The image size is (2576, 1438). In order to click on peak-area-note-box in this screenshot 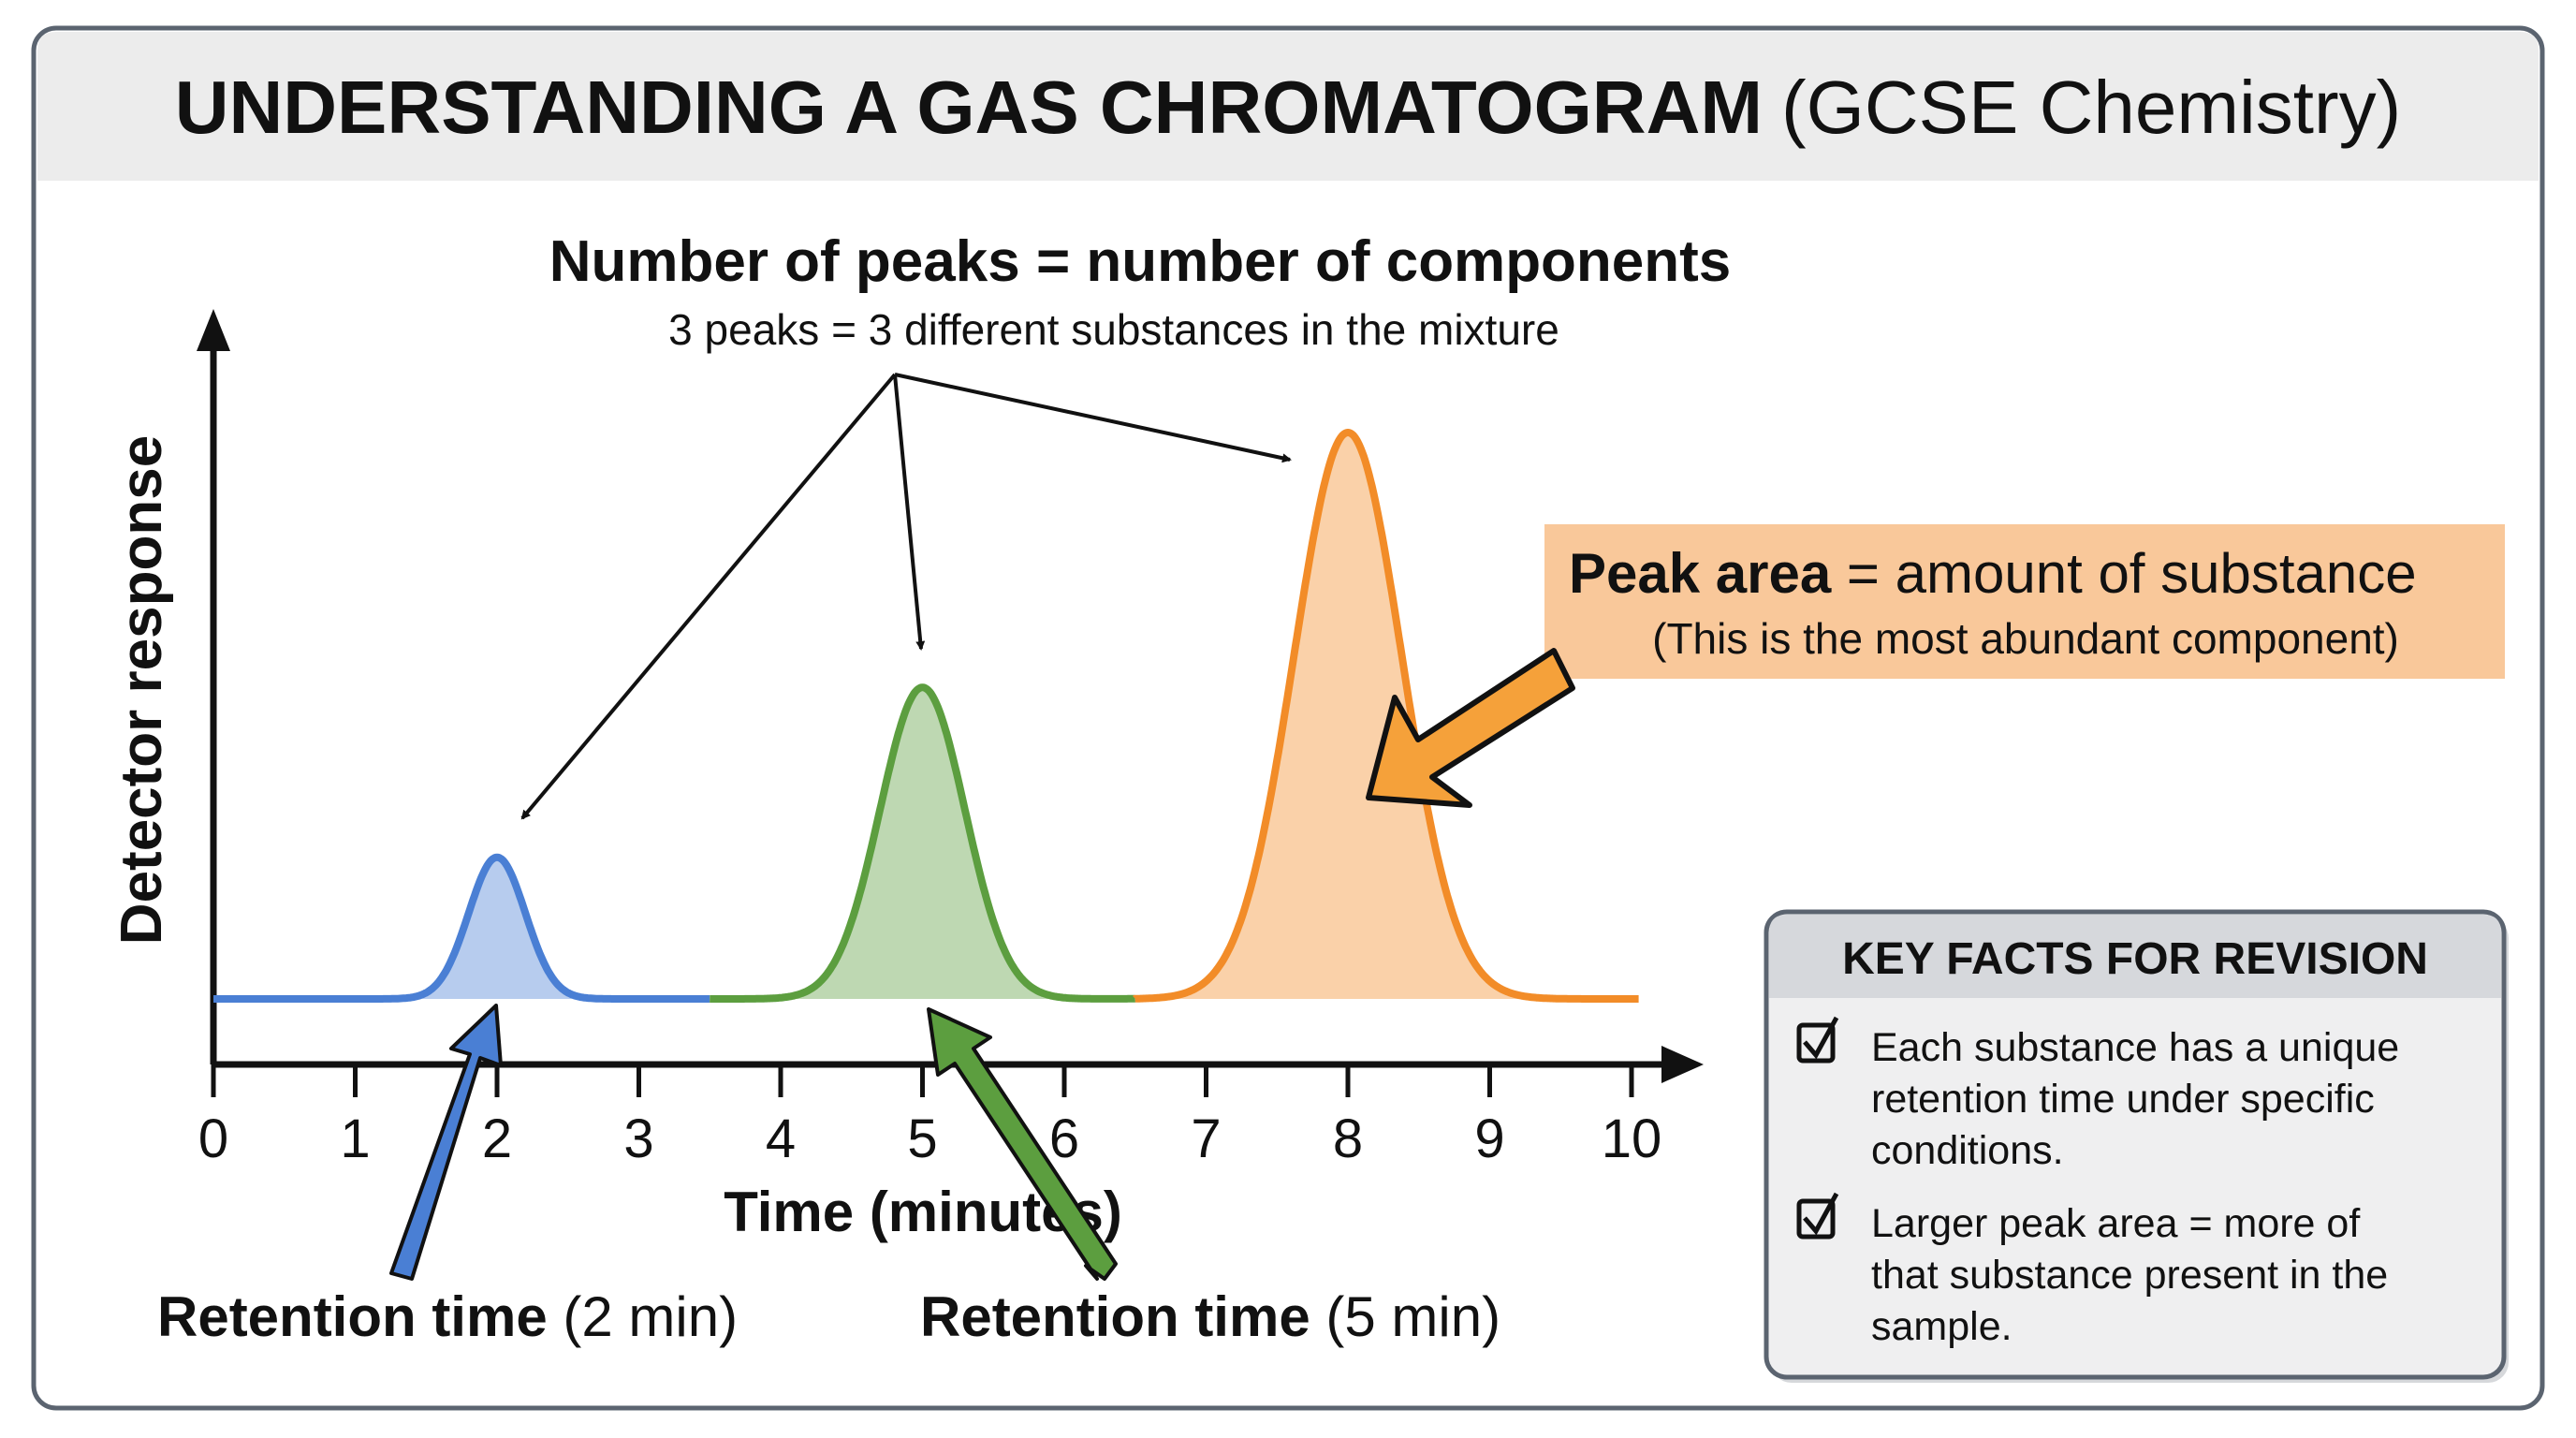, I will do `click(2024, 601)`.